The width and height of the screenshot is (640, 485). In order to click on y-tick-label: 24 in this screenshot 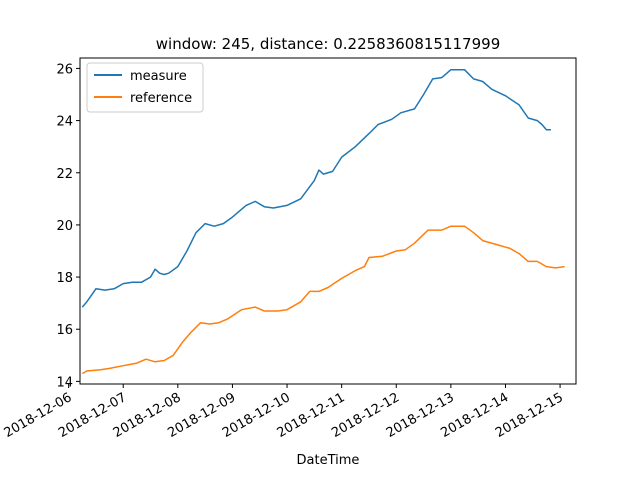, I will do `click(64, 122)`.